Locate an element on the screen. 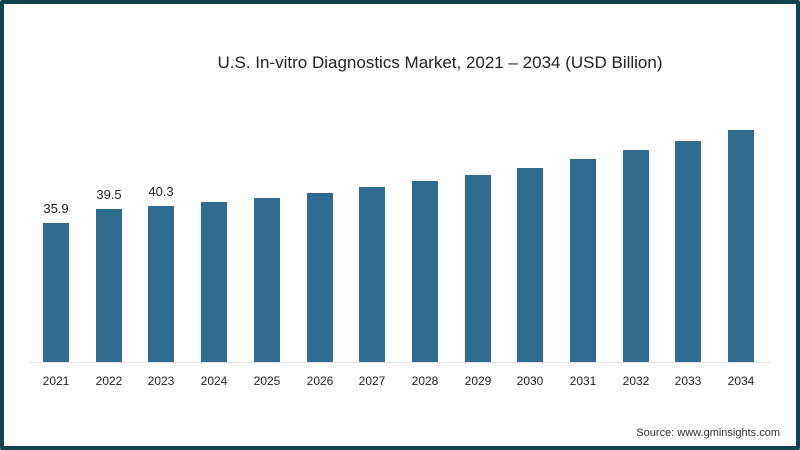  x-tick-2025: 2025 is located at coordinates (267, 381).